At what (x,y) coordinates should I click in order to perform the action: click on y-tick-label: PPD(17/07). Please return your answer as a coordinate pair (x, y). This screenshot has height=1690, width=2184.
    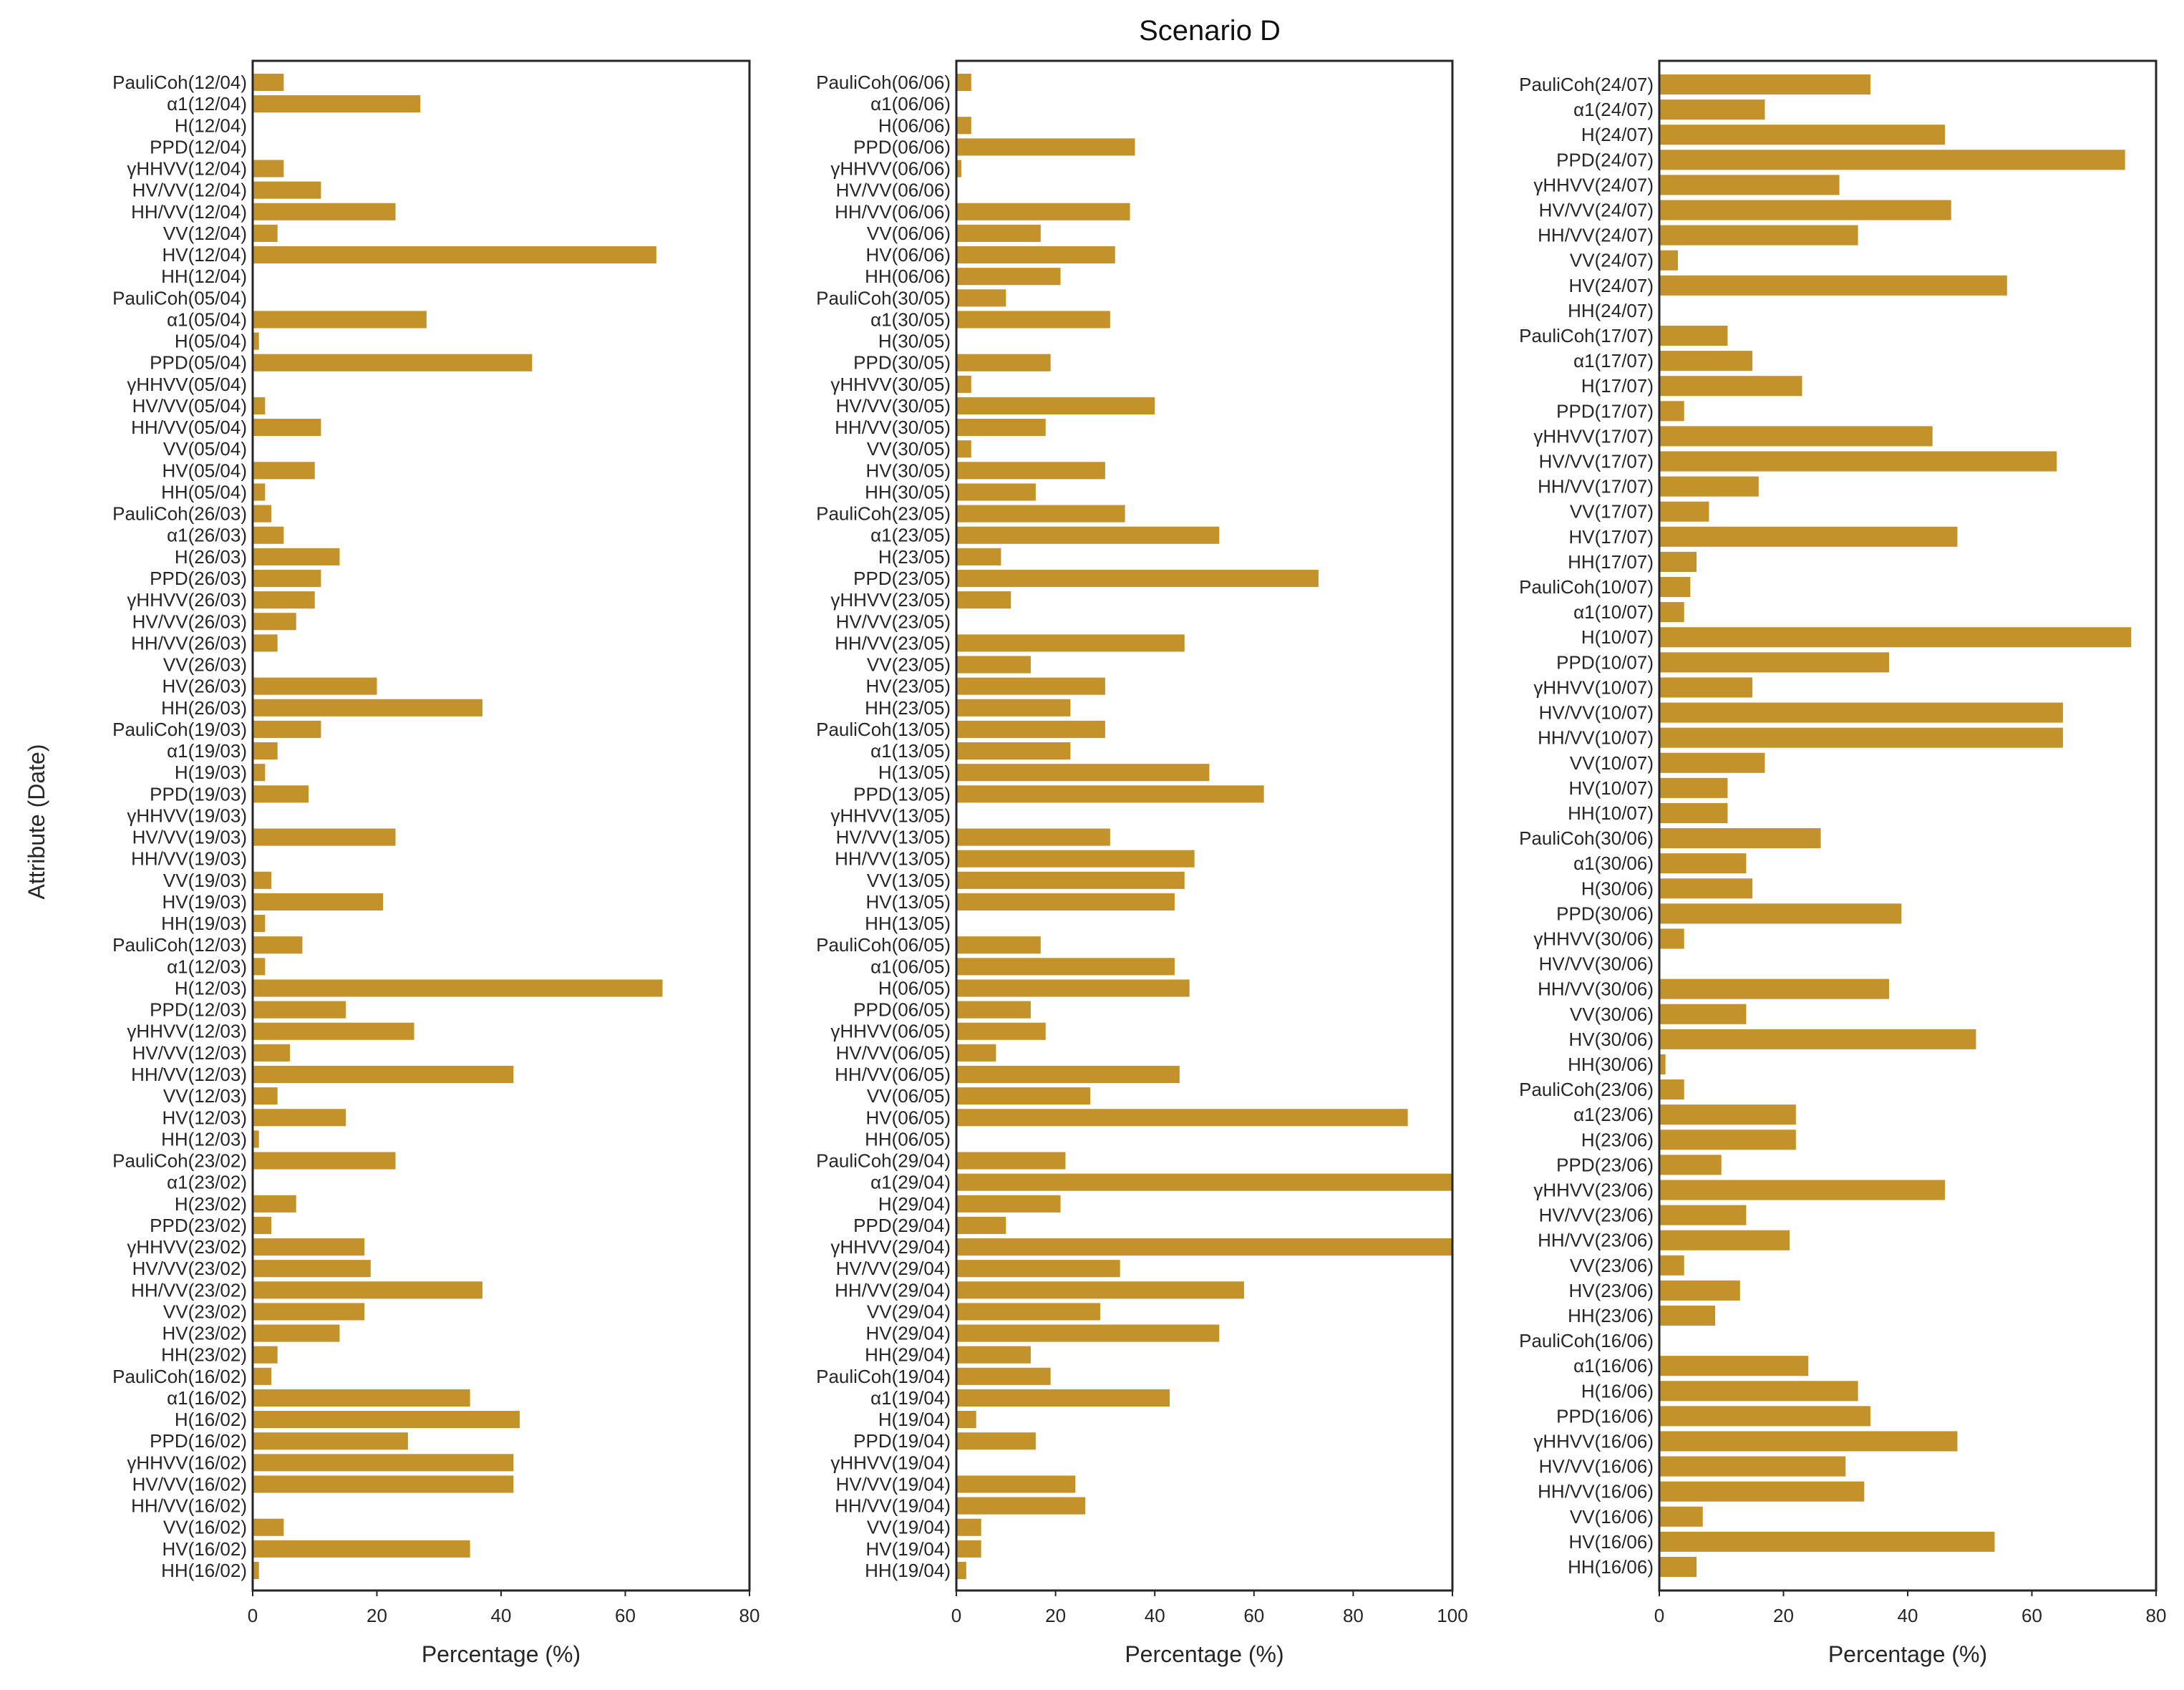
    Looking at the image, I should click on (1605, 411).